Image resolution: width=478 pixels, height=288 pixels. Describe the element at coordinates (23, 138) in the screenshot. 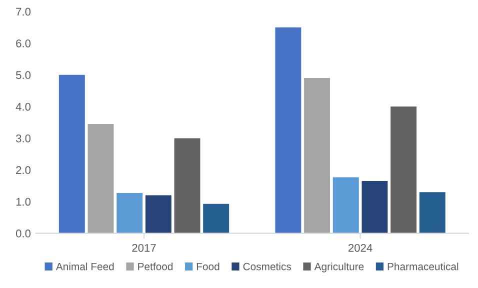

I see `y-tick-label: 3.0` at that location.